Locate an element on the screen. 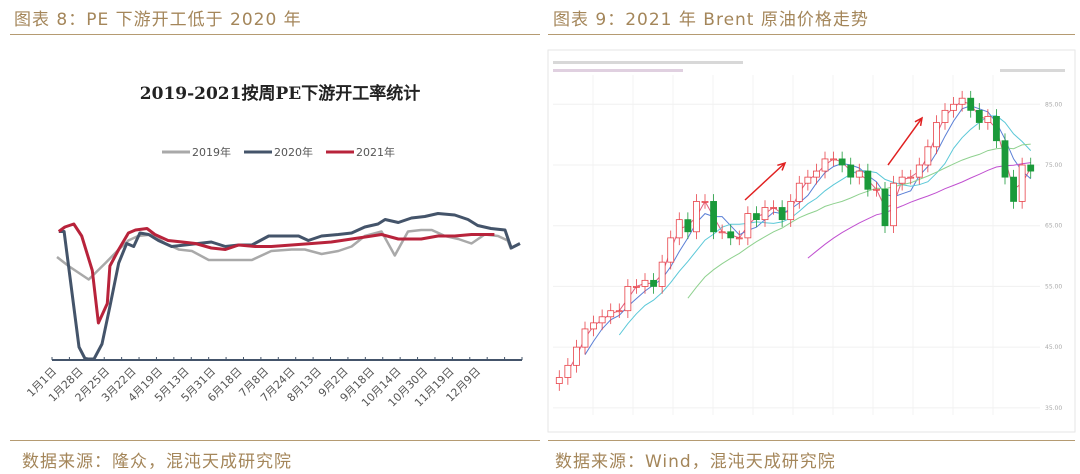 Image resolution: width=1080 pixels, height=474 pixels. date-range-text is located at coordinates (1032, 70).